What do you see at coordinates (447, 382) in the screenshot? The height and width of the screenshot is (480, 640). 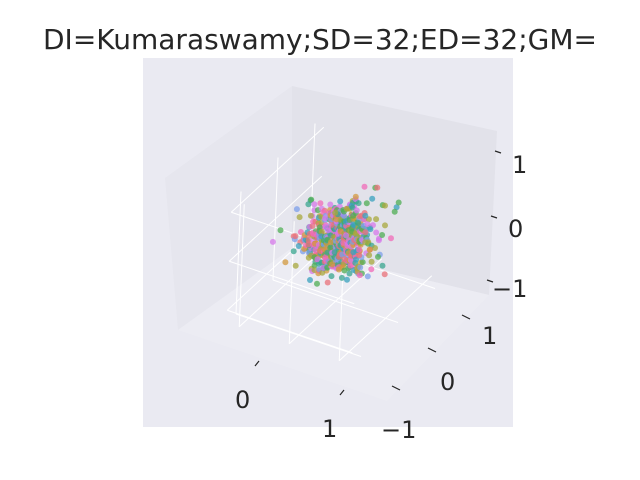 I see `y-tick-label: 0` at bounding box center [447, 382].